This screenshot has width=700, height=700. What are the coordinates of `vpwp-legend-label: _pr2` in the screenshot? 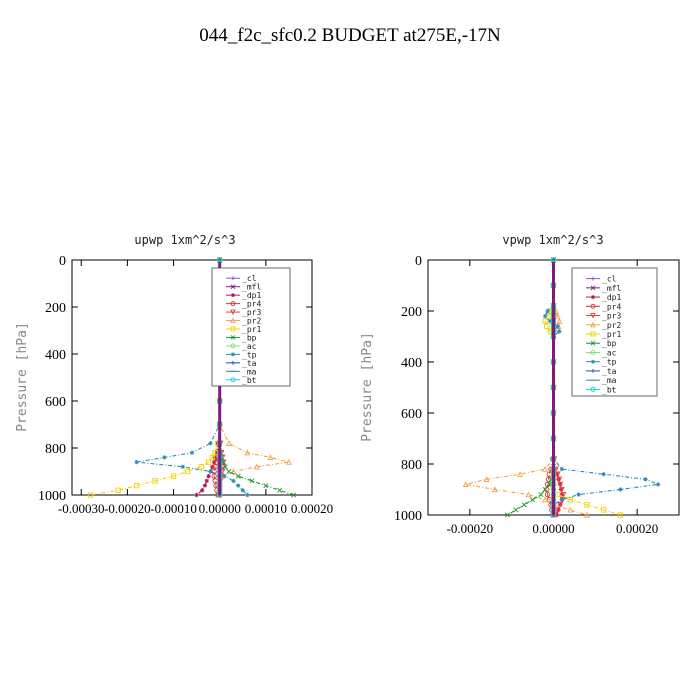 It's located at (611, 325).